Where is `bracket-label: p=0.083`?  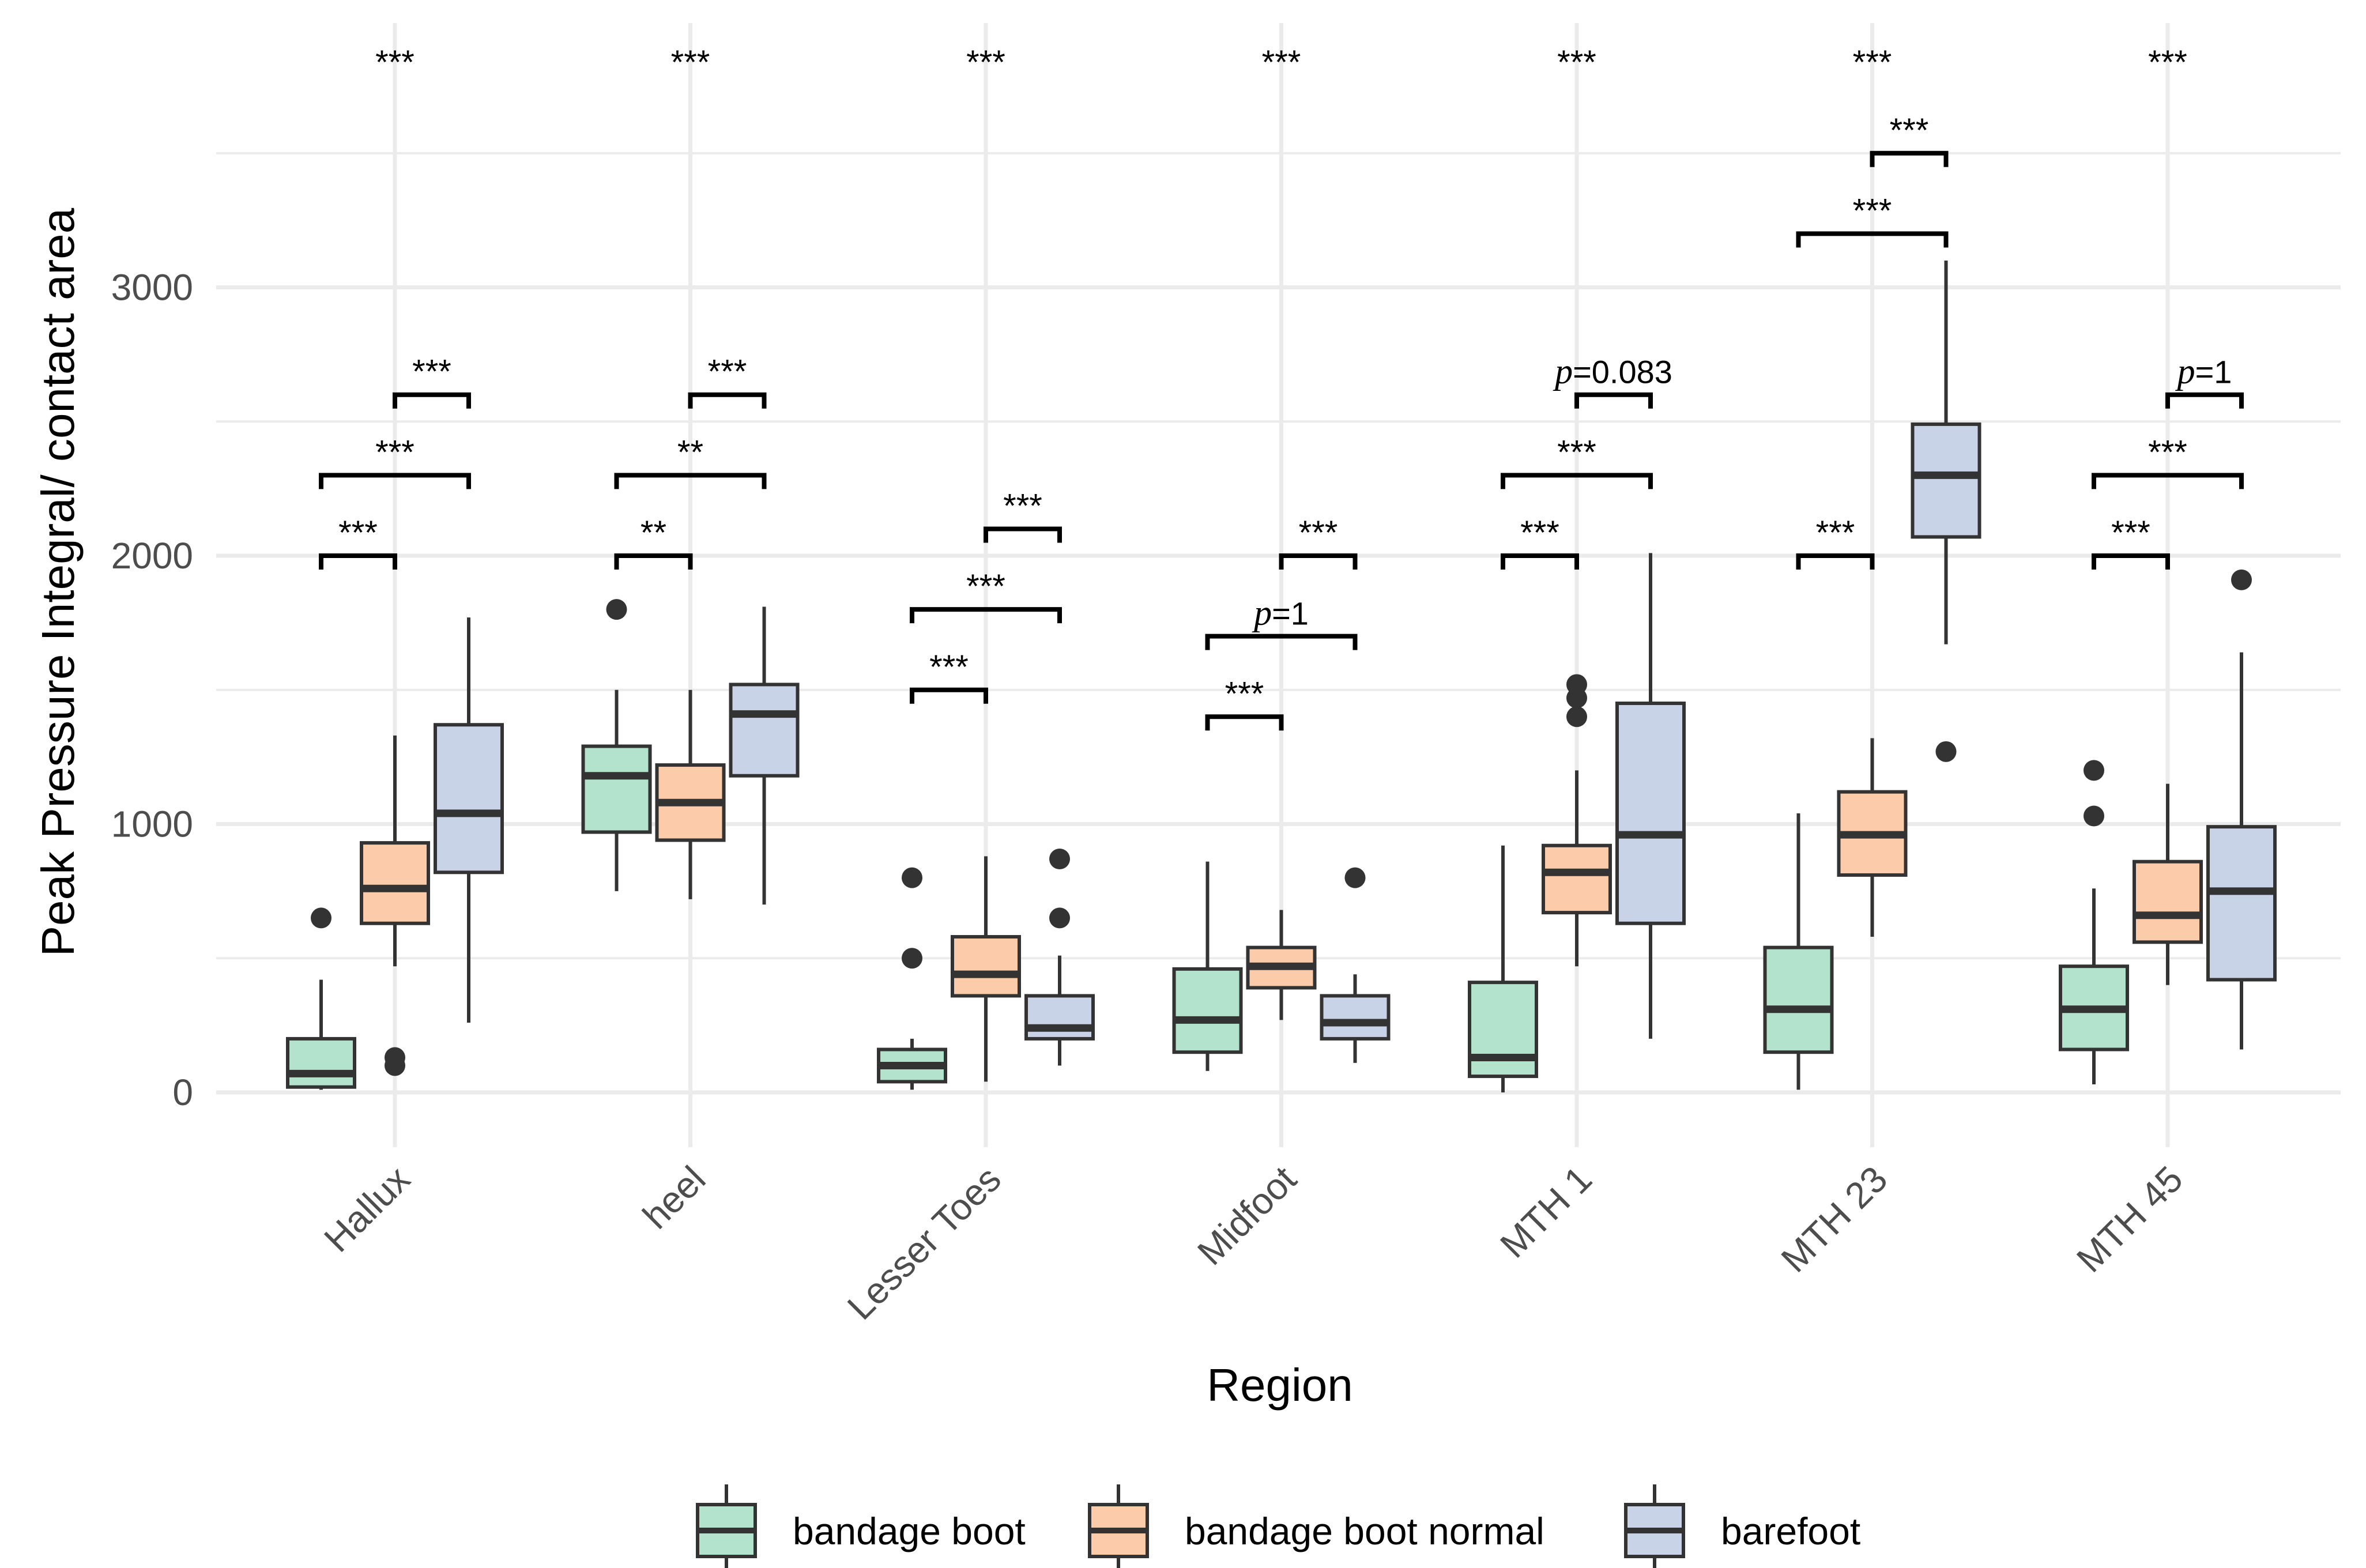
bracket-label: p=0.083 is located at coordinates (1612, 371).